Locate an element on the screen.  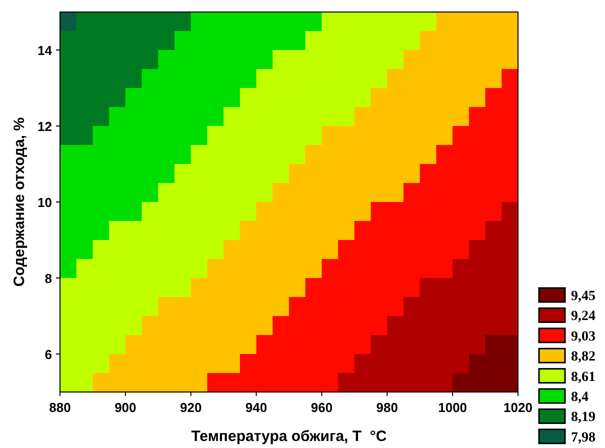
x-tick-label: 920 is located at coordinates (191, 407).